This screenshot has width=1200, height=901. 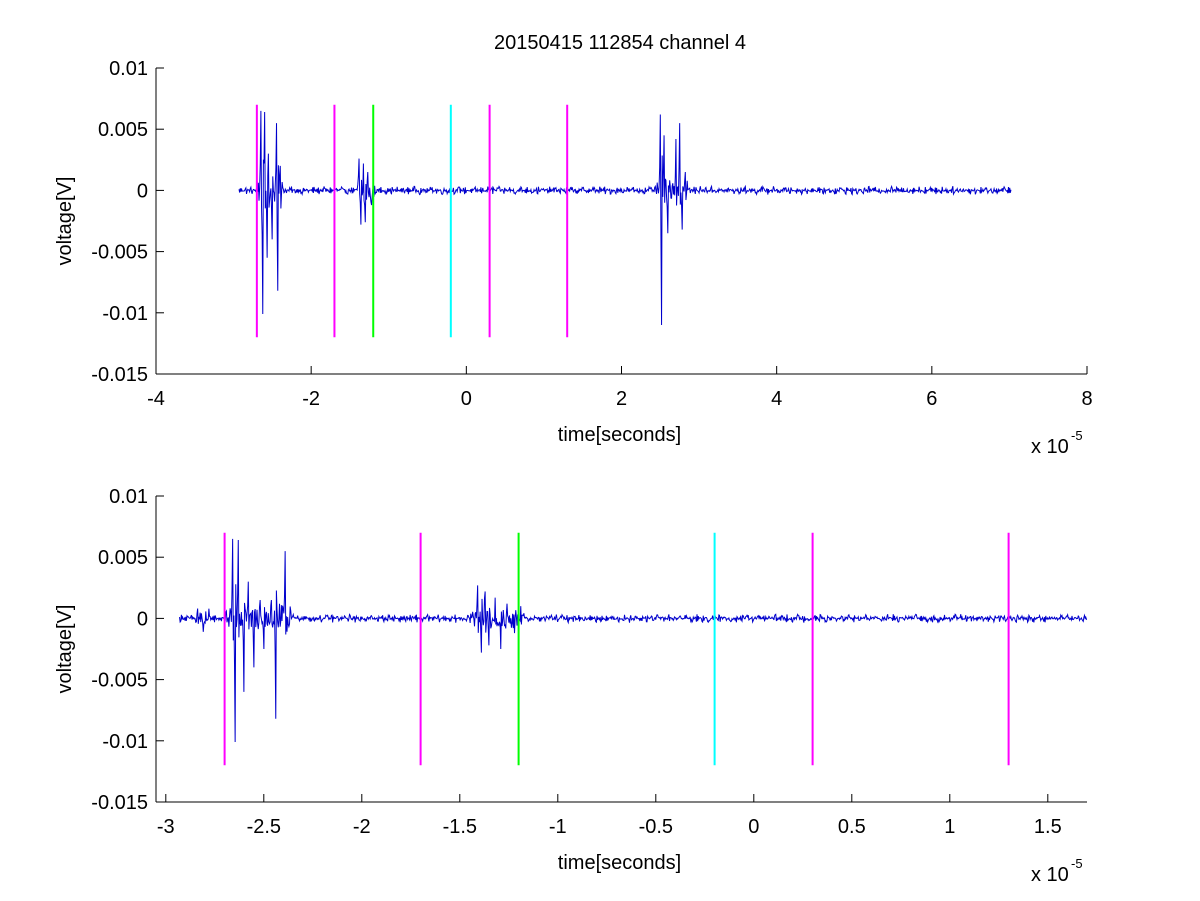 I want to click on bottom-x-tick-label: -0.5, so click(x=656, y=827).